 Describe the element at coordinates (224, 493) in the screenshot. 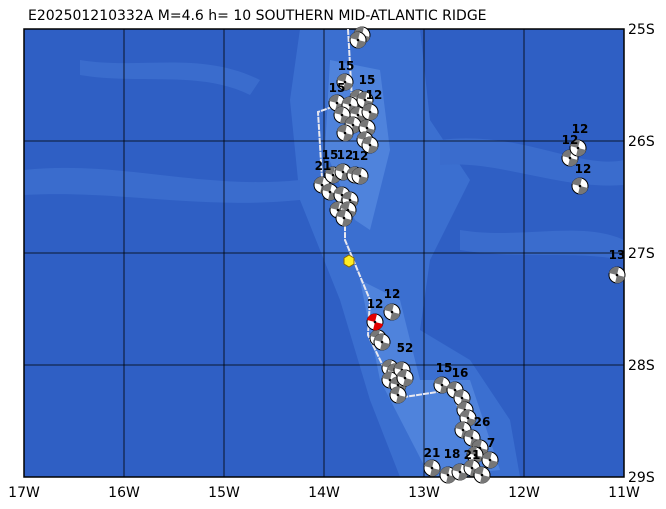

I see `longitude-label: 15W` at that location.